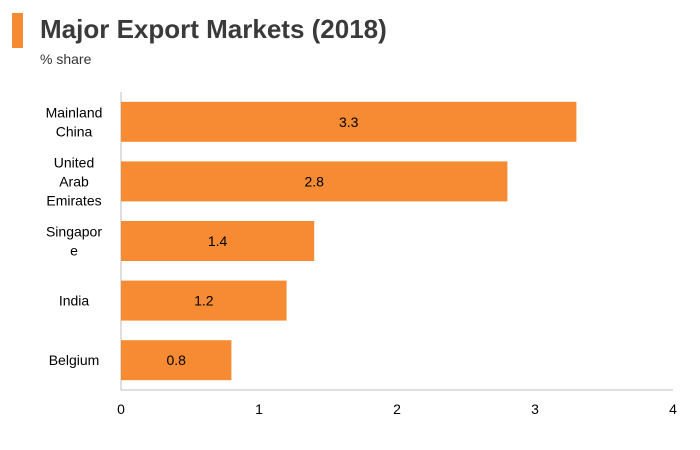  What do you see at coordinates (121, 409) in the screenshot?
I see `x-tick-label: 0` at bounding box center [121, 409].